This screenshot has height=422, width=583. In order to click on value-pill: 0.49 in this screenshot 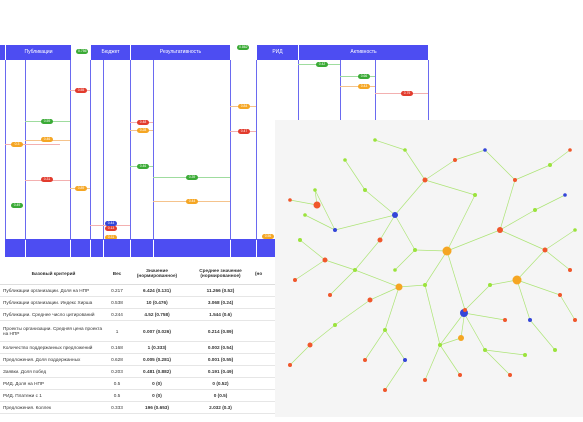, I will do `click(17, 205)`.